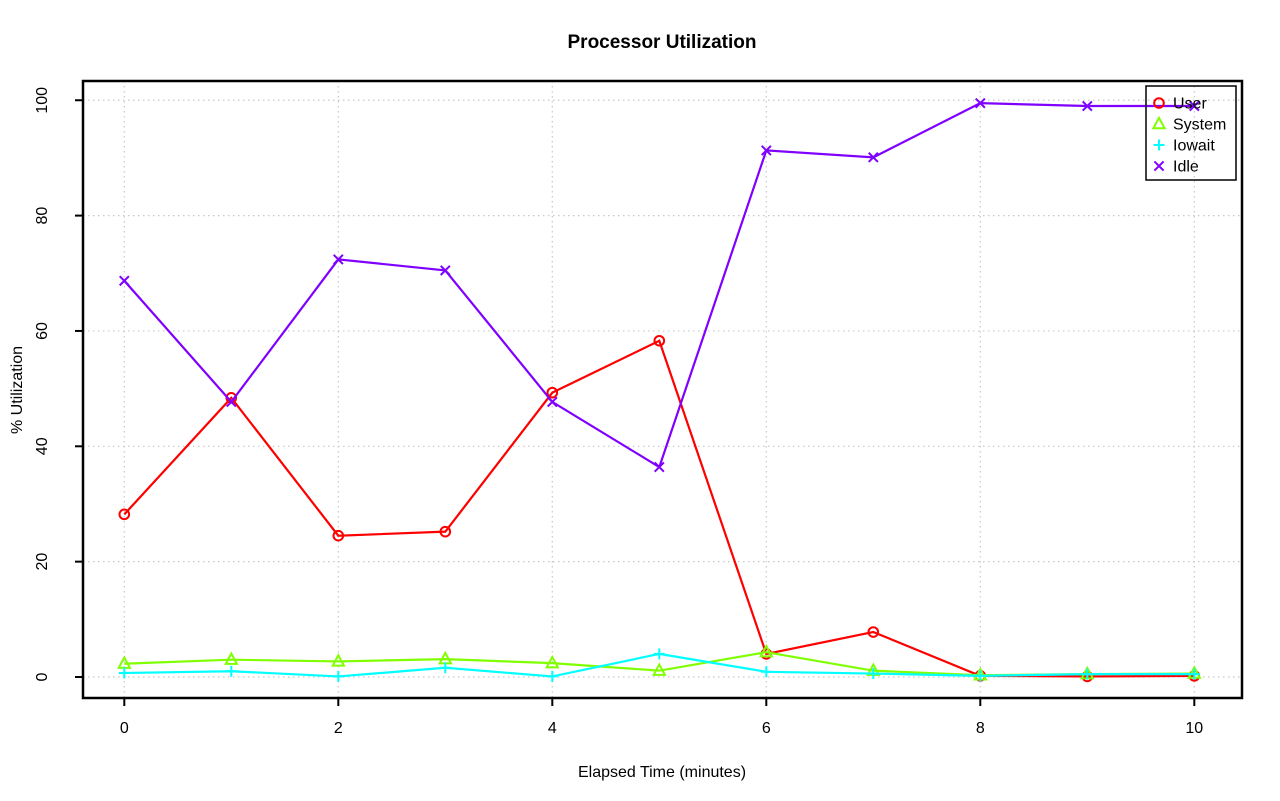 Image resolution: width=1280 pixels, height=801 pixels. Describe the element at coordinates (1194, 146) in the screenshot. I see `legend-label: Iowait` at that location.